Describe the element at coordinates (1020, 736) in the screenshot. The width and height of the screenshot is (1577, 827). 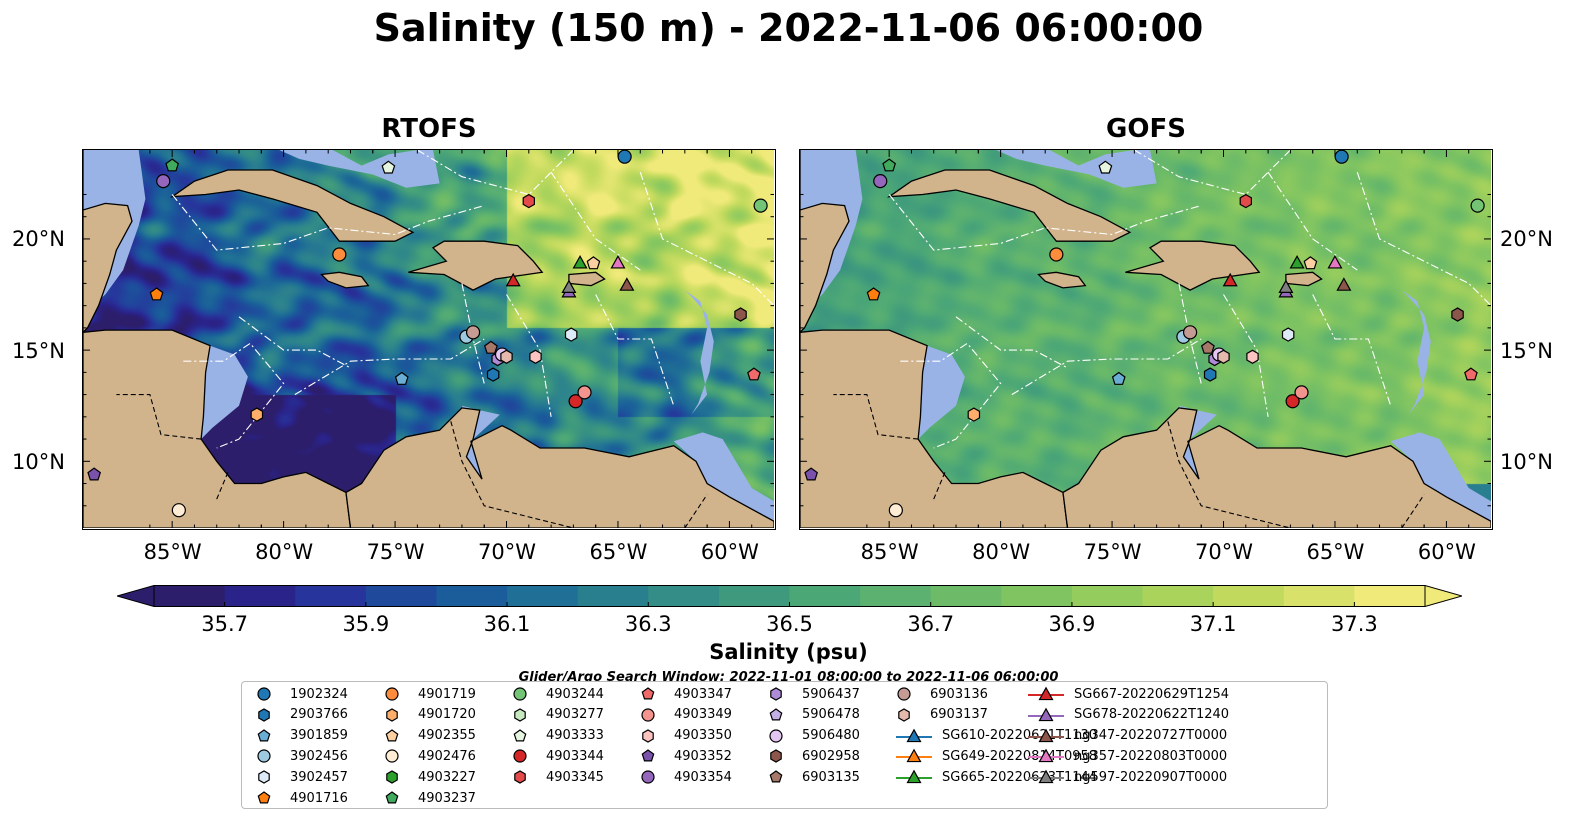
I see `legend-label: SG610-20220621T1130` at that location.